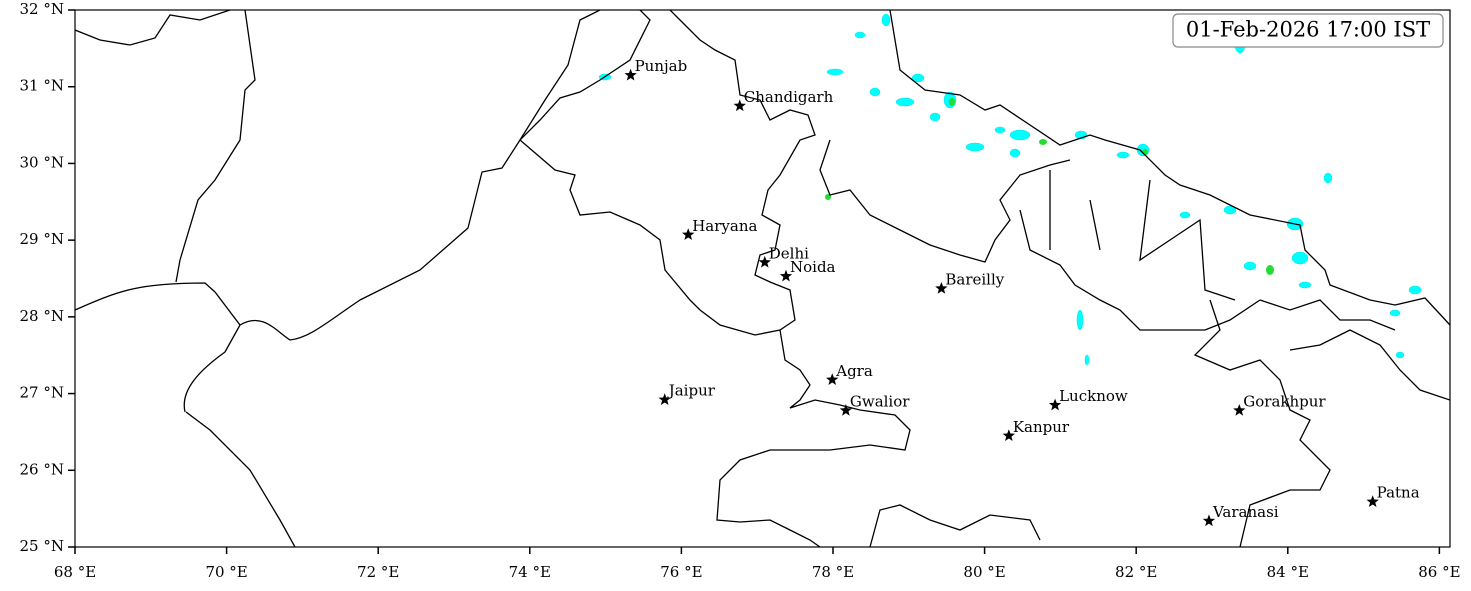 The width and height of the screenshot is (1471, 591). Describe the element at coordinates (984, 572) in the screenshot. I see `x-tick-label: 80 °E` at that location.